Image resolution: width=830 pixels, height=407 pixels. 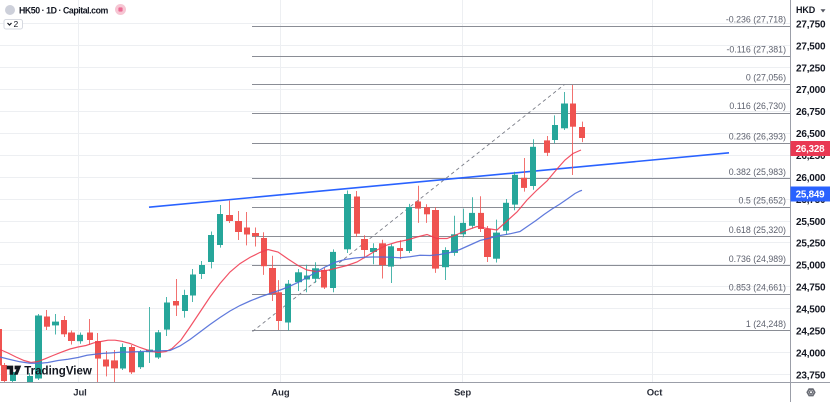 I want to click on svg-text: 24,750, so click(x=811, y=288).